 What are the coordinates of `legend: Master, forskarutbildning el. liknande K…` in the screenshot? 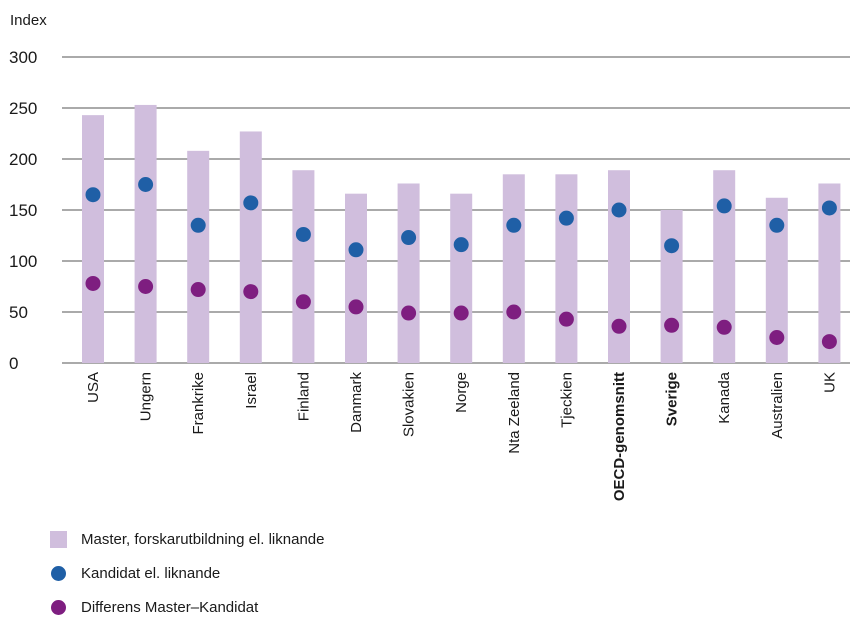 It's located at (187, 573).